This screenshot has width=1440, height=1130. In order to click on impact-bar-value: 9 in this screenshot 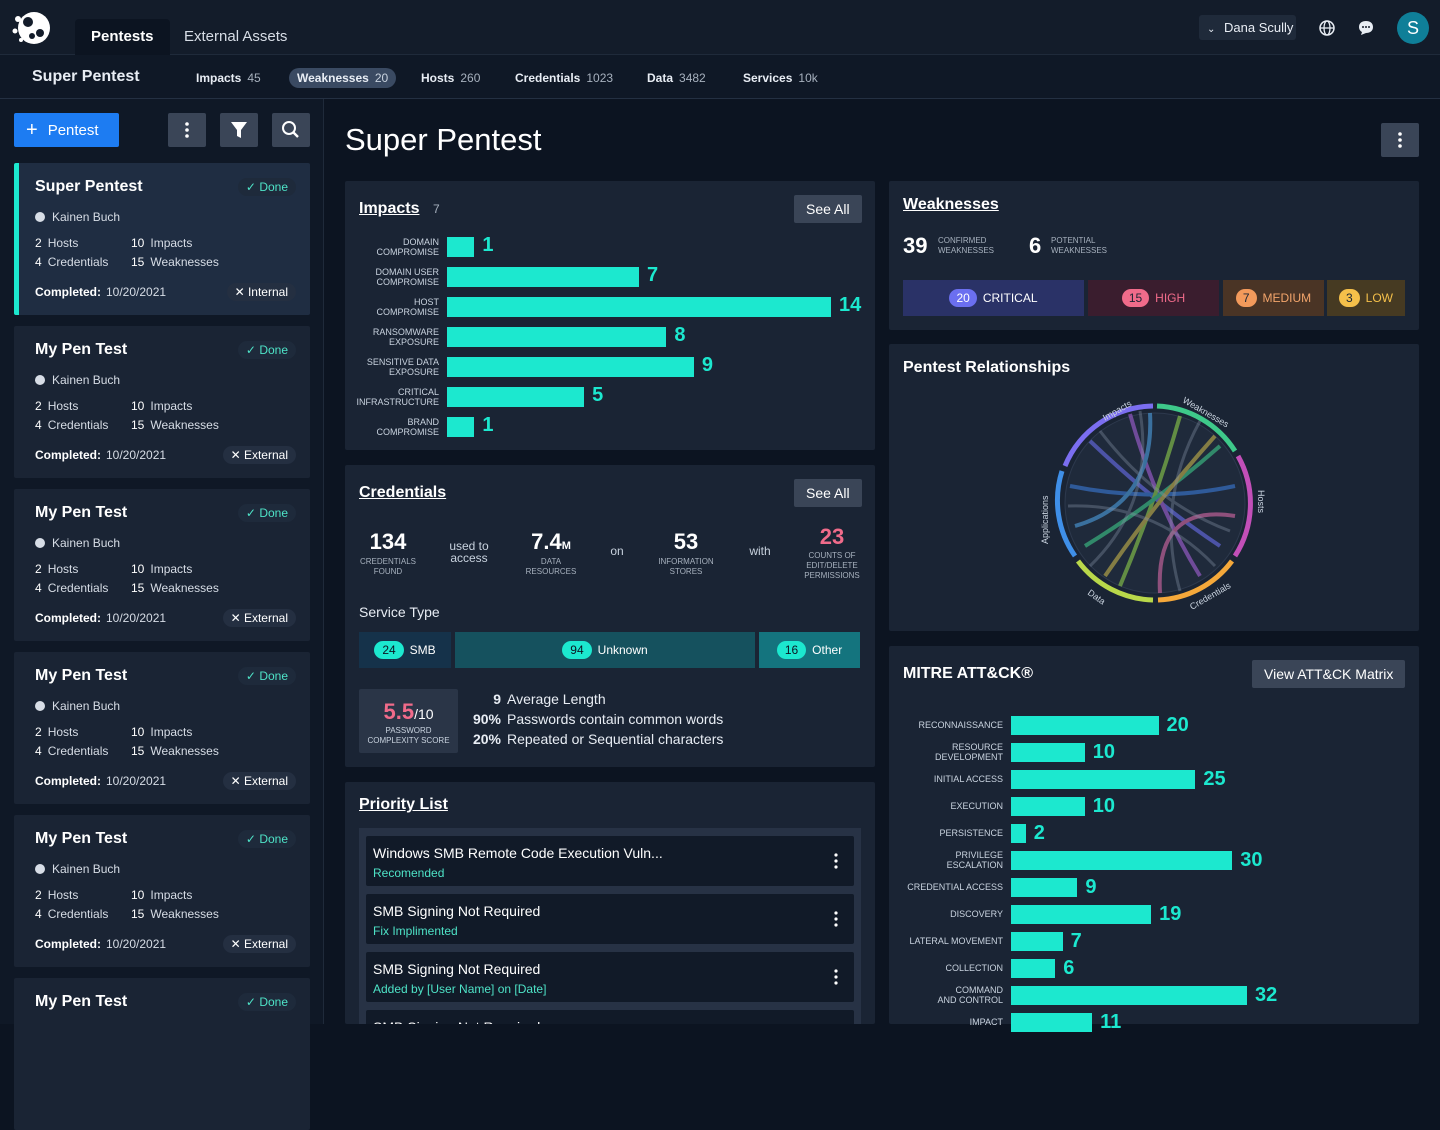, I will do `click(707, 365)`.